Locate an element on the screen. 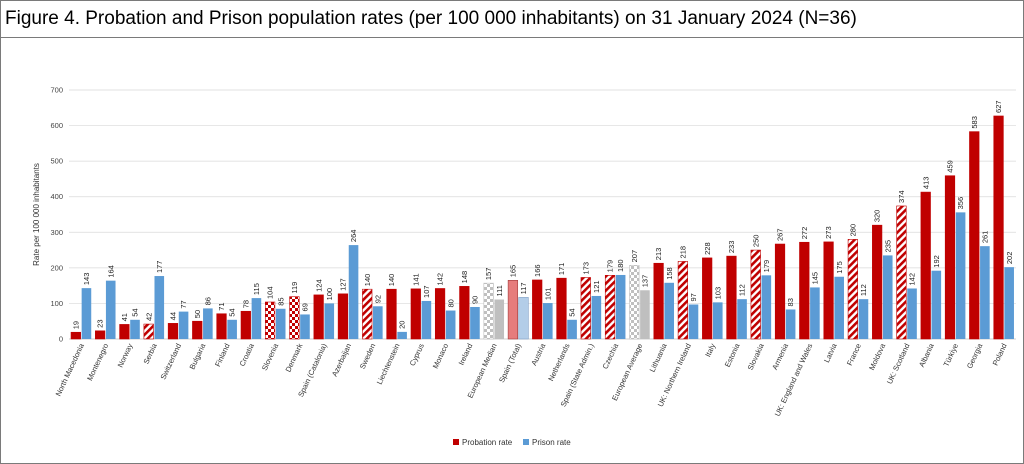  category-moldova: 320 235 is located at coordinates (882, 275).